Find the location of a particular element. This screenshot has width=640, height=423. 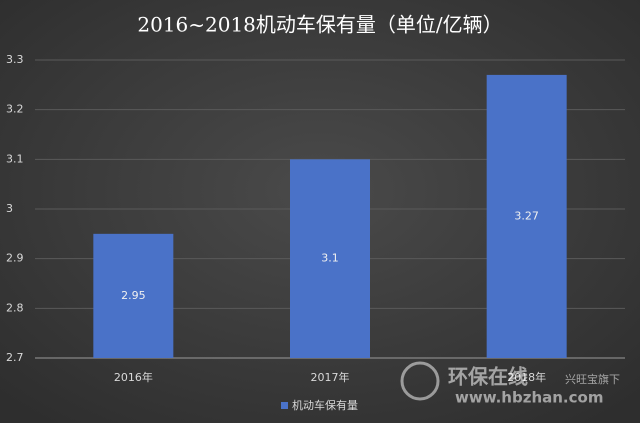

x-tick-label: 2016年 is located at coordinates (133, 377).